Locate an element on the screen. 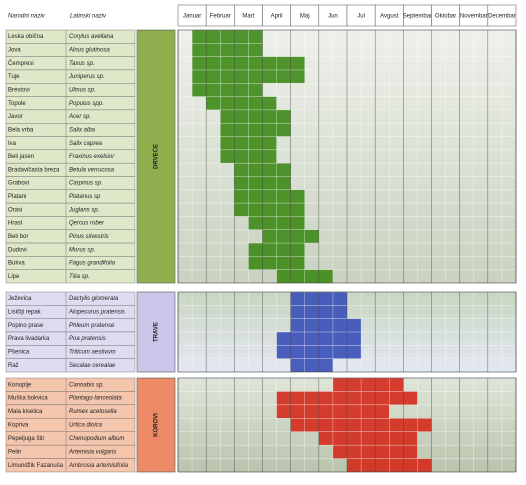  latin-name: Carpinus sp. is located at coordinates (86, 184).